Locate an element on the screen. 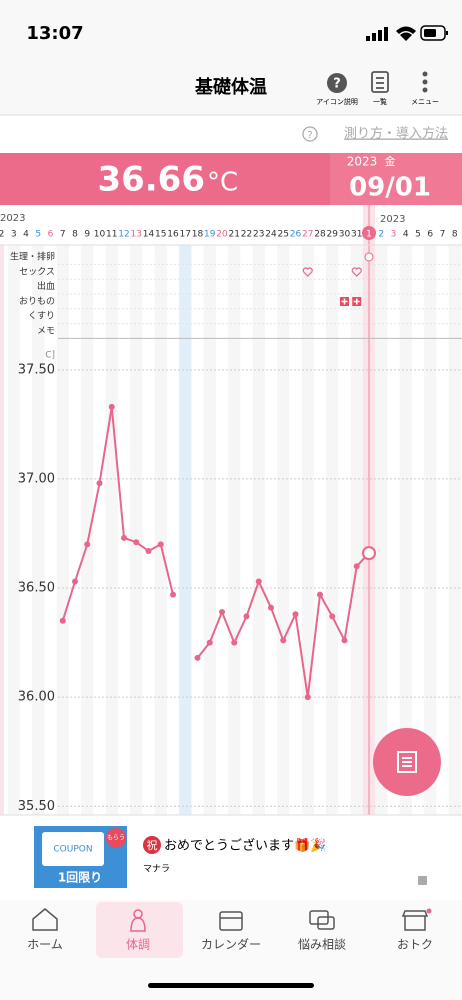  ad-icon: 祝 is located at coordinates (152, 845).